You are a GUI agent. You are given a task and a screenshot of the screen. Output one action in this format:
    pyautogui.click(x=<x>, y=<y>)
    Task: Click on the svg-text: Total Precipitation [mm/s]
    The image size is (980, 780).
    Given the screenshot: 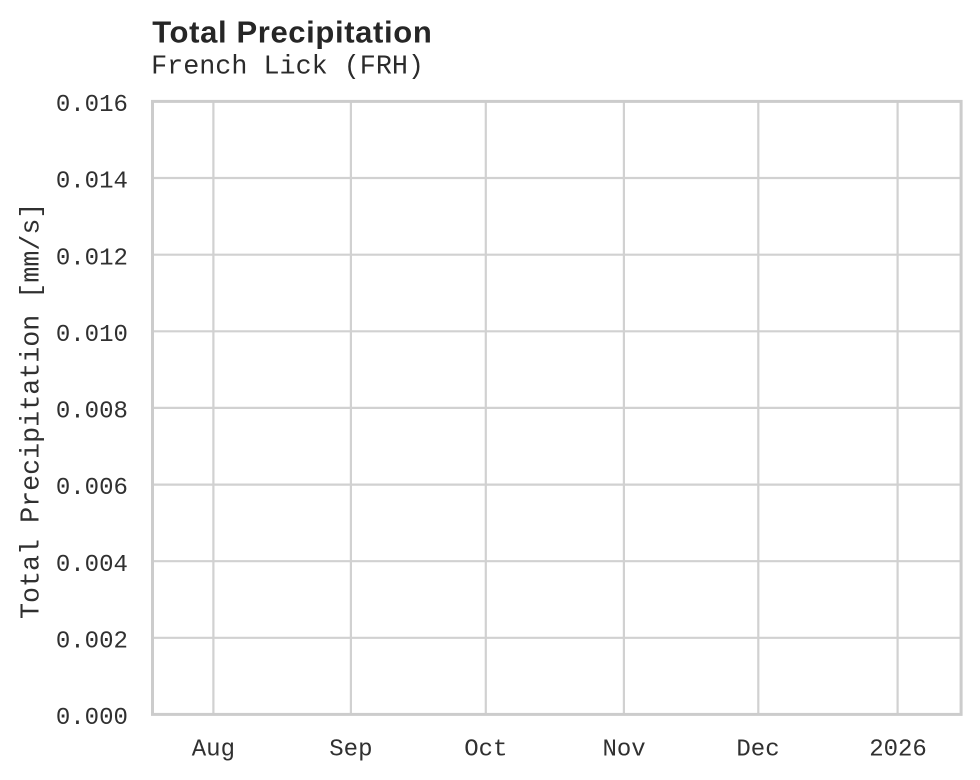 What is the action you would take?
    pyautogui.click(x=32, y=411)
    